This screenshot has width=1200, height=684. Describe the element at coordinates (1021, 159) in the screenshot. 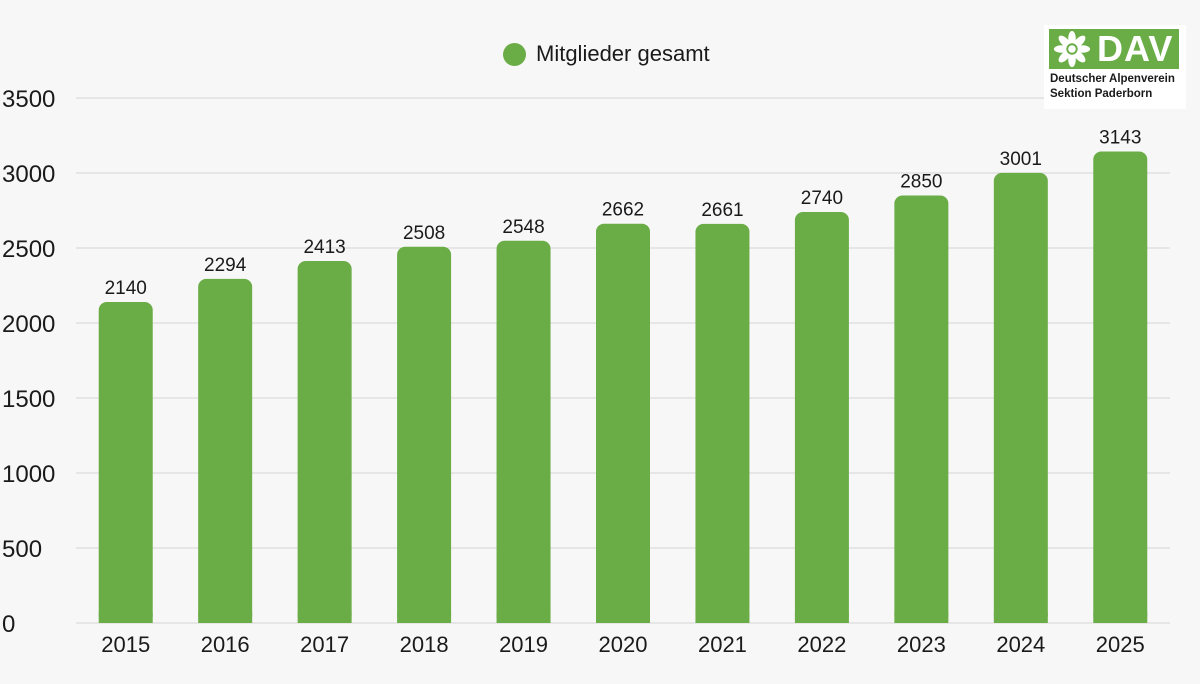

I see `data-label: 3001` at that location.